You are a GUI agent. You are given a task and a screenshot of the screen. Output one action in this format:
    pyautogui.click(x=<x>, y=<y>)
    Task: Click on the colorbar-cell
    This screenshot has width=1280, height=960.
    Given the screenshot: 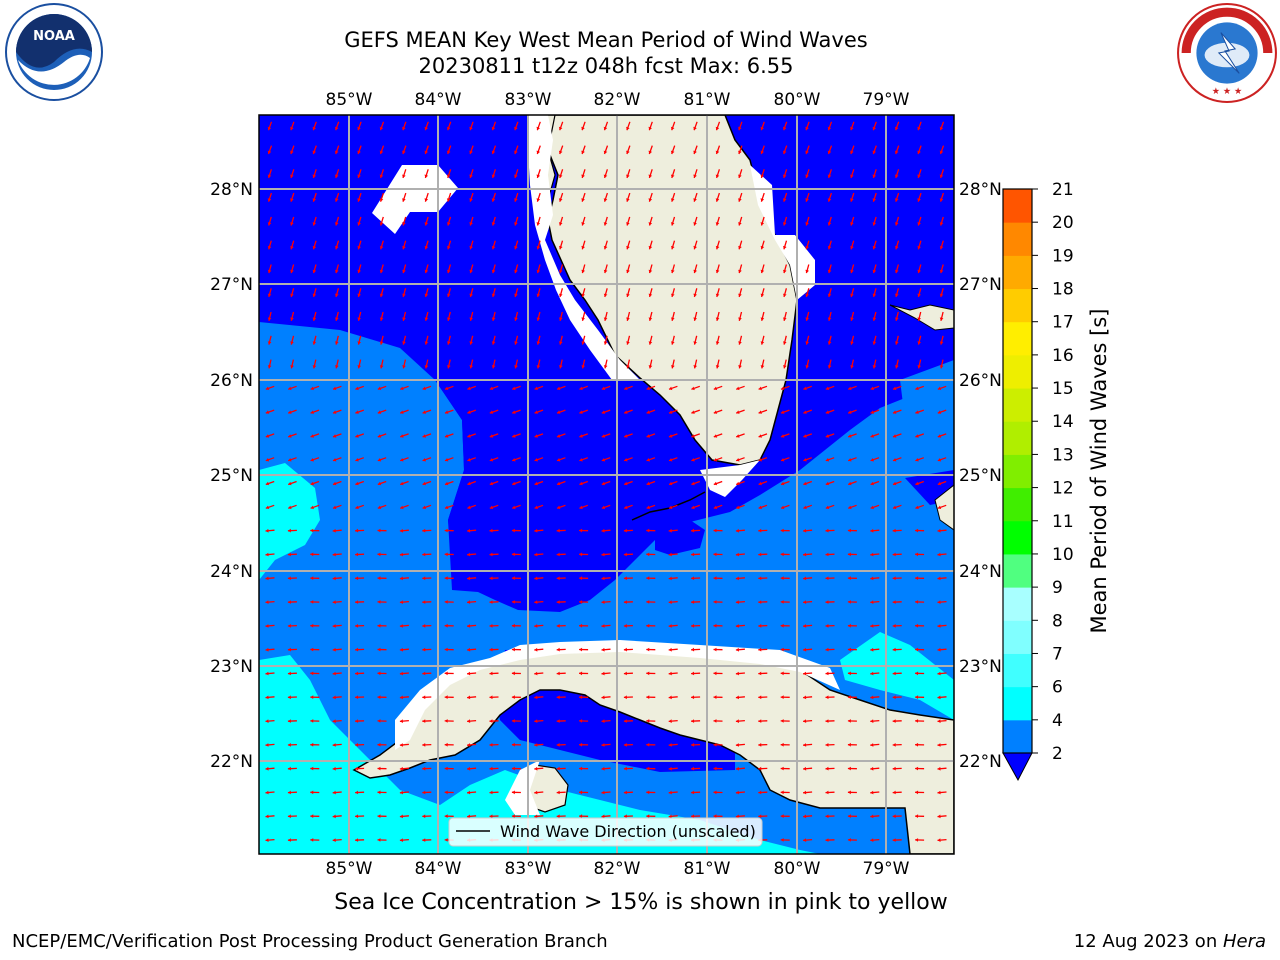 What is the action you would take?
    pyautogui.click(x=1017, y=371)
    